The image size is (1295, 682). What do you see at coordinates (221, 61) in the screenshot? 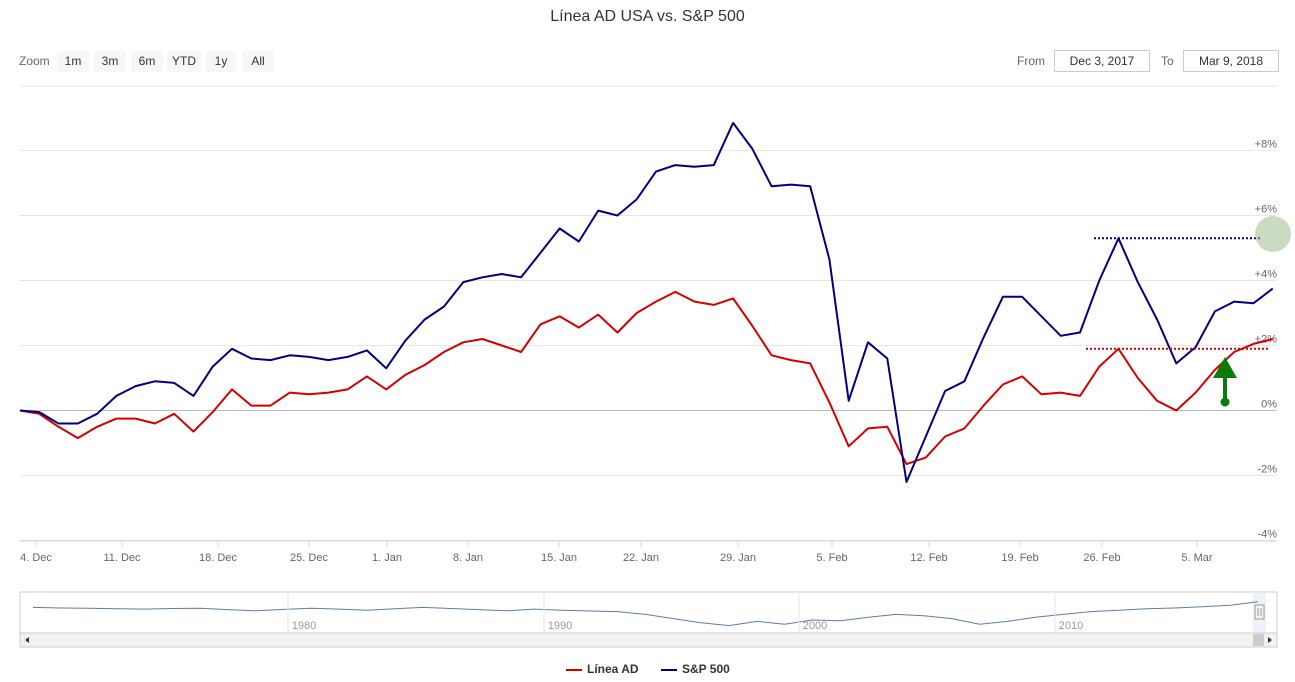
I see `zoom-1y-button: 1y` at bounding box center [221, 61].